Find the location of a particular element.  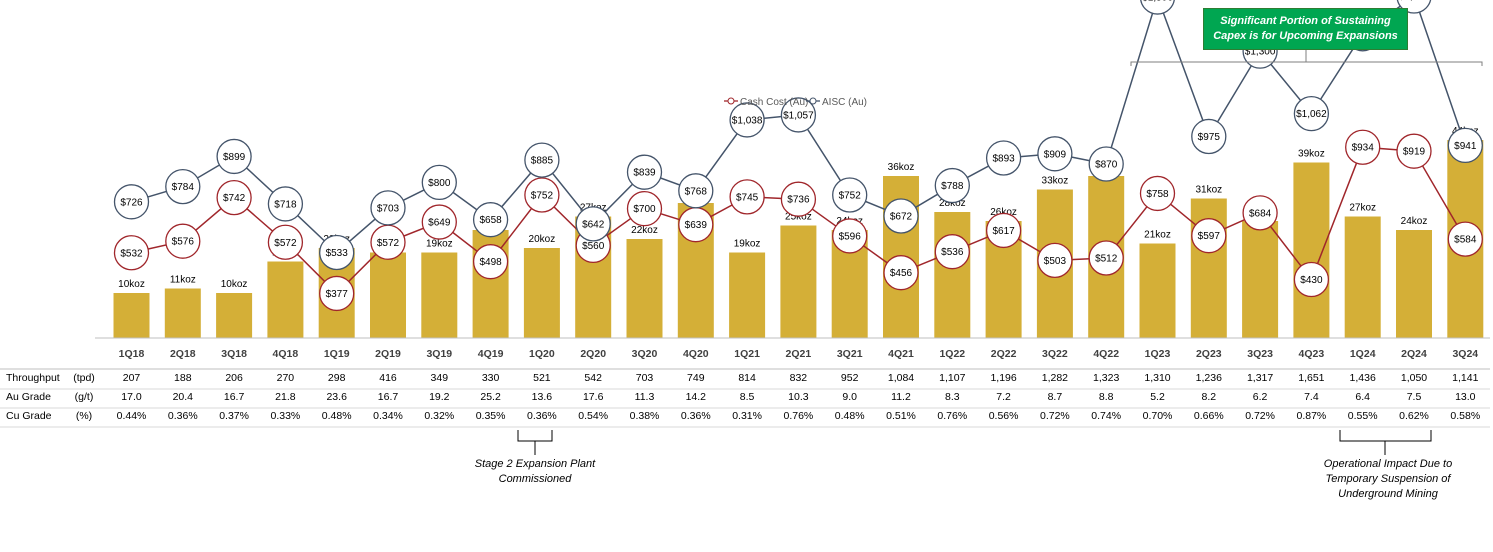

x-tick-2Q20: 2Q20 is located at coordinates (593, 354).